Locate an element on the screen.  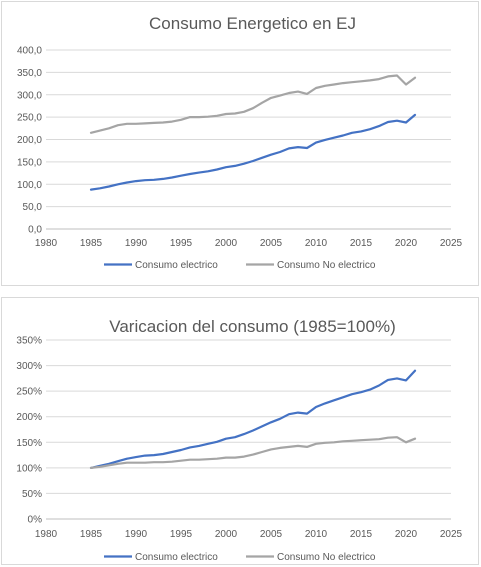
y-tick-label: 200% is located at coordinates (29, 417).